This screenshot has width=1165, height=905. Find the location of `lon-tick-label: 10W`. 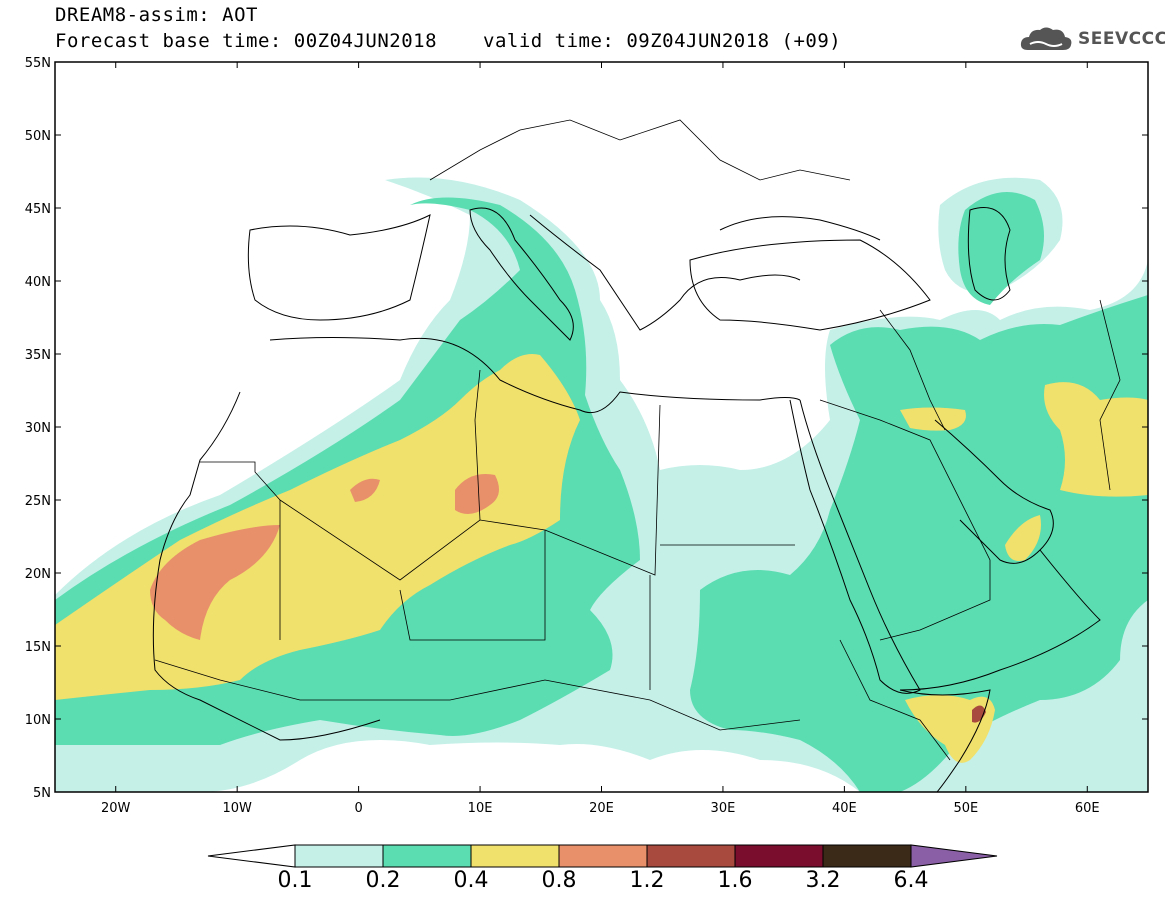

lon-tick-label: 10W is located at coordinates (237, 808).